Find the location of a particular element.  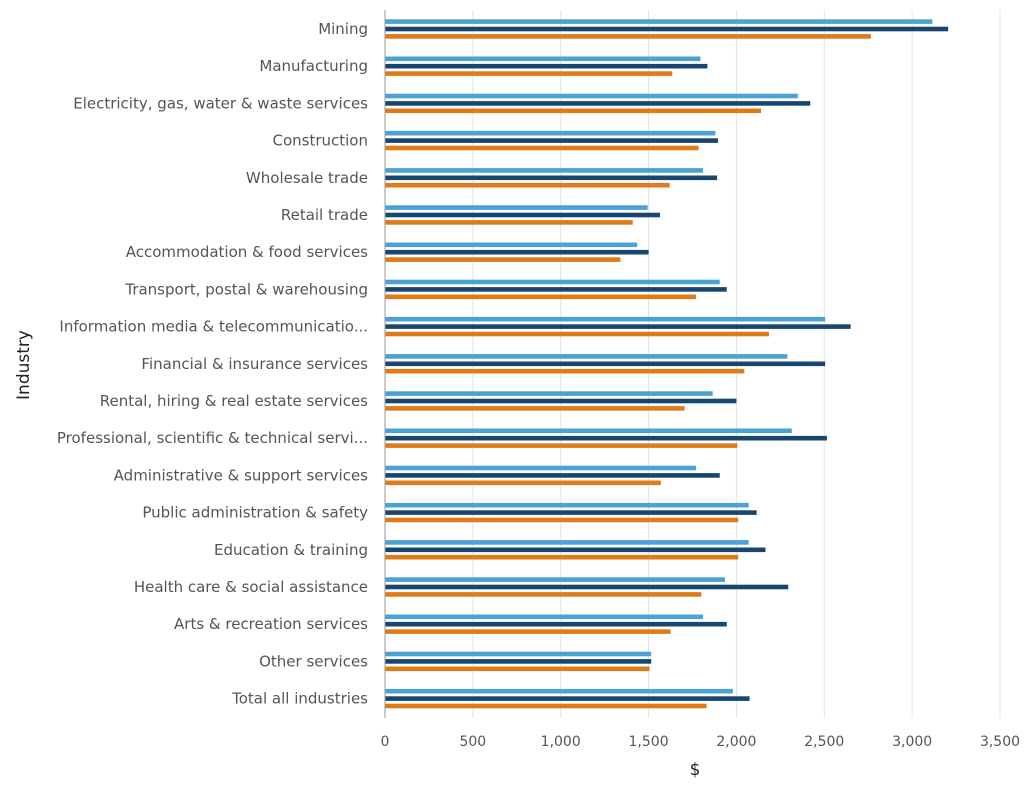

category-label: Transport, postal & warehousing is located at coordinates (246, 289).